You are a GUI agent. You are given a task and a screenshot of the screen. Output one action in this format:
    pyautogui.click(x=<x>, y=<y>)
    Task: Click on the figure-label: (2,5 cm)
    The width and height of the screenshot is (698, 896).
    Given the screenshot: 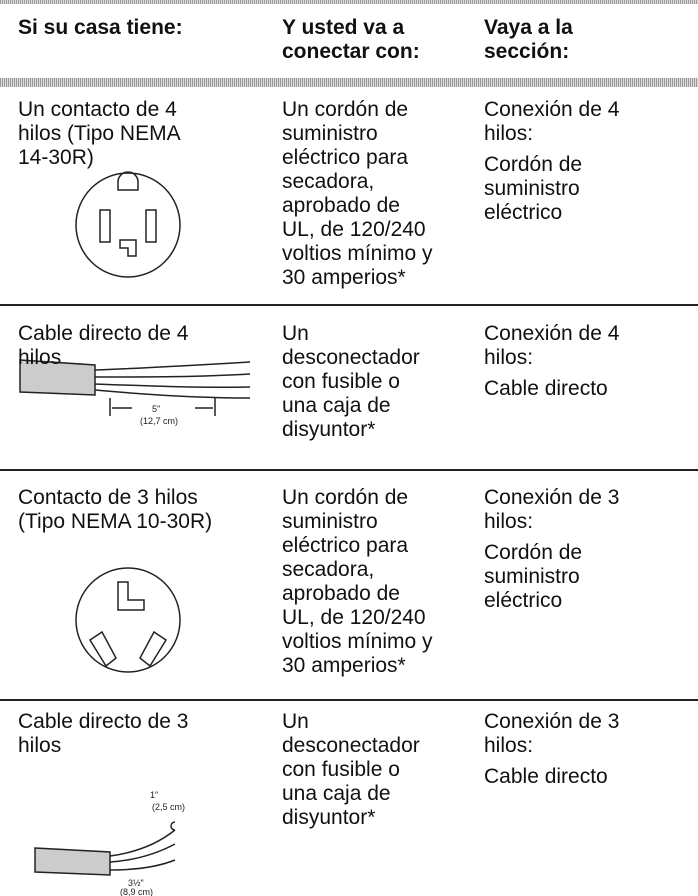 What is the action you would take?
    pyautogui.click(x=168, y=807)
    